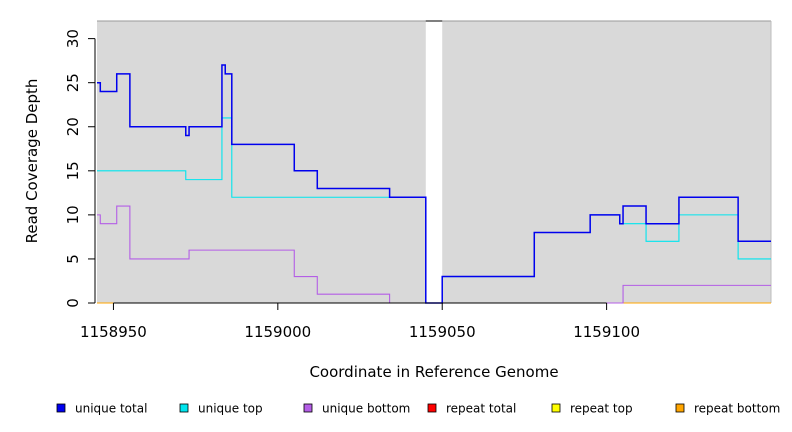  What do you see at coordinates (32, 161) in the screenshot?
I see `y-axis-title: Read Coverage Depth` at bounding box center [32, 161].